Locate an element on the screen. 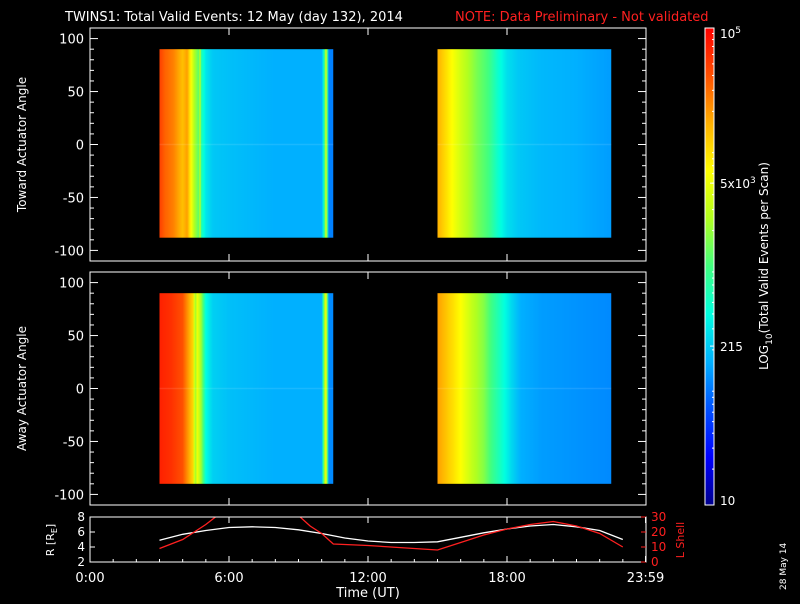 This screenshot has width=800, height=604. right-tick-label: 20 is located at coordinates (658, 532).